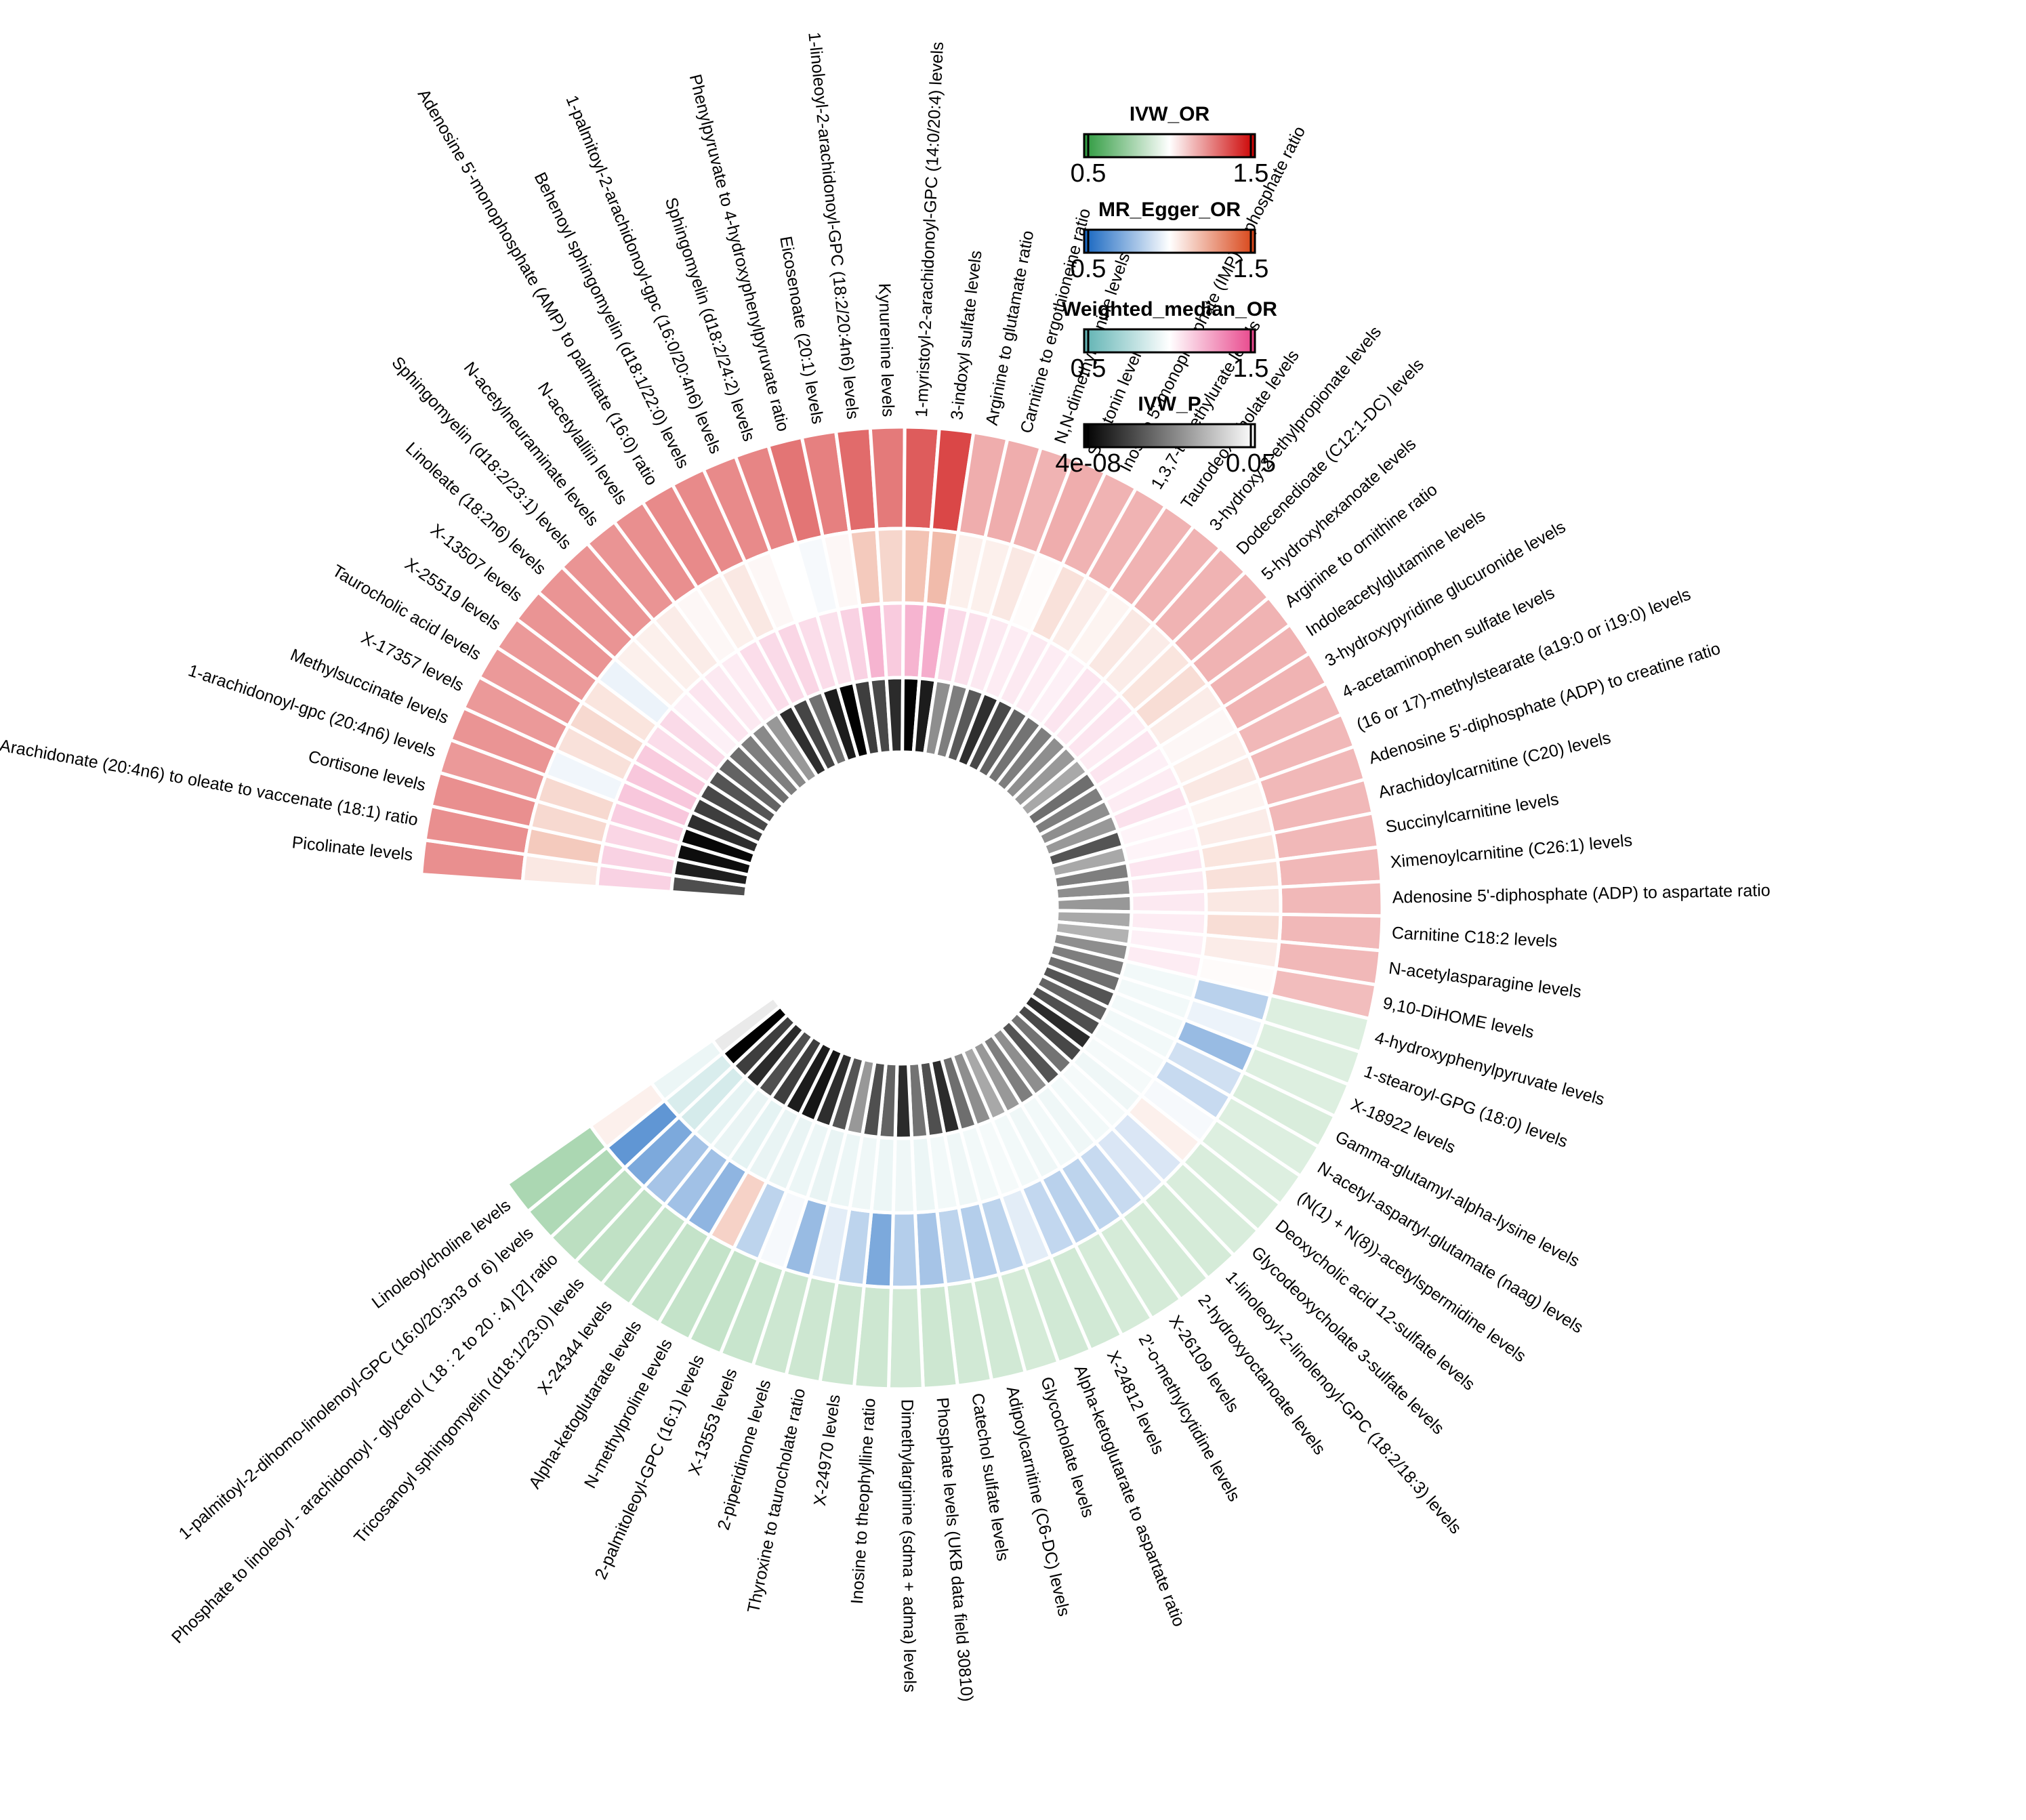 This screenshot has width=2026, height=1820. What do you see at coordinates (352, 849) in the screenshot?
I see `metabolite-label: Picolinate levels` at bounding box center [352, 849].